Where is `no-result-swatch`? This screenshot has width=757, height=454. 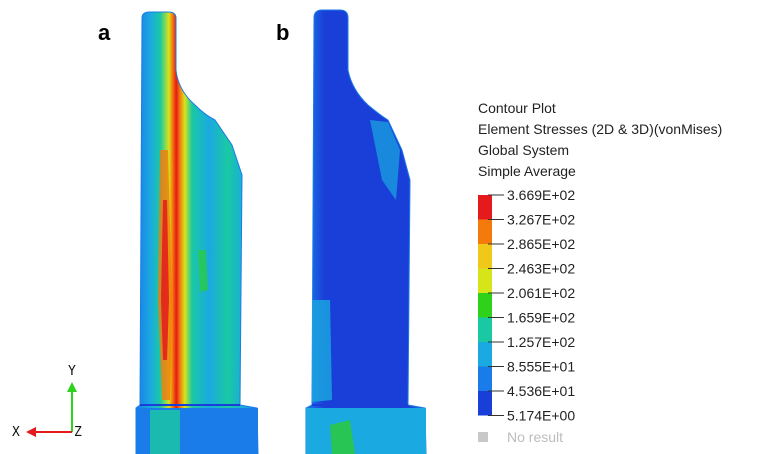 no-result-swatch is located at coordinates (483, 437).